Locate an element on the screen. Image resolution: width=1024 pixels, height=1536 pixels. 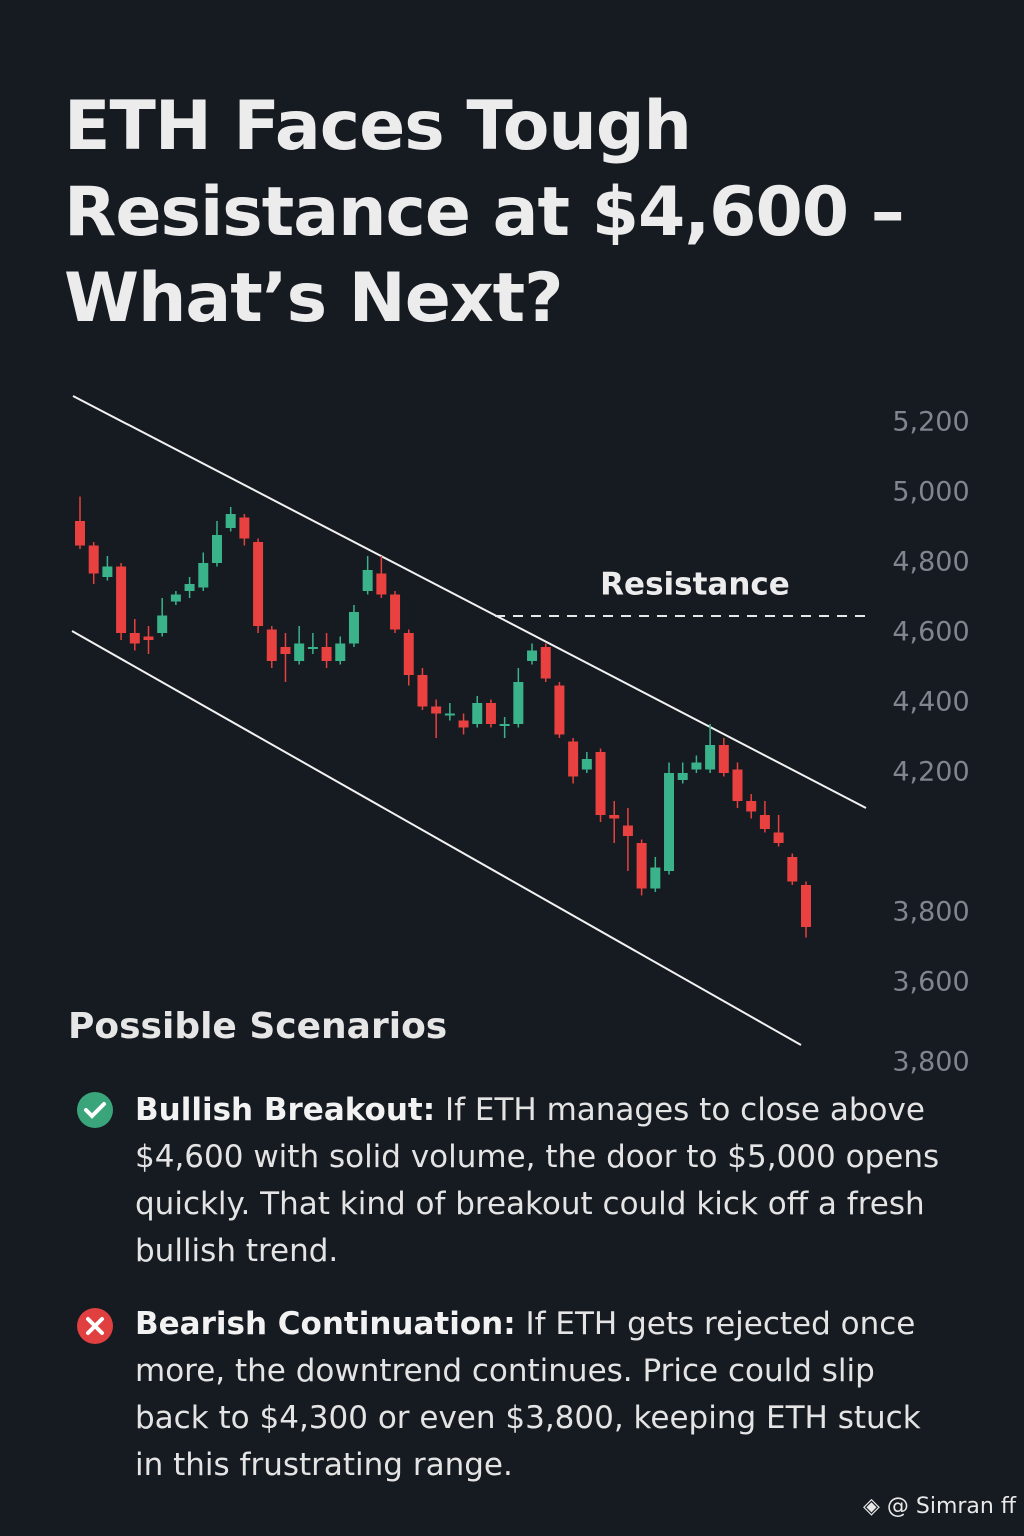
y-tick-label: 4,800 is located at coordinates (930, 562).